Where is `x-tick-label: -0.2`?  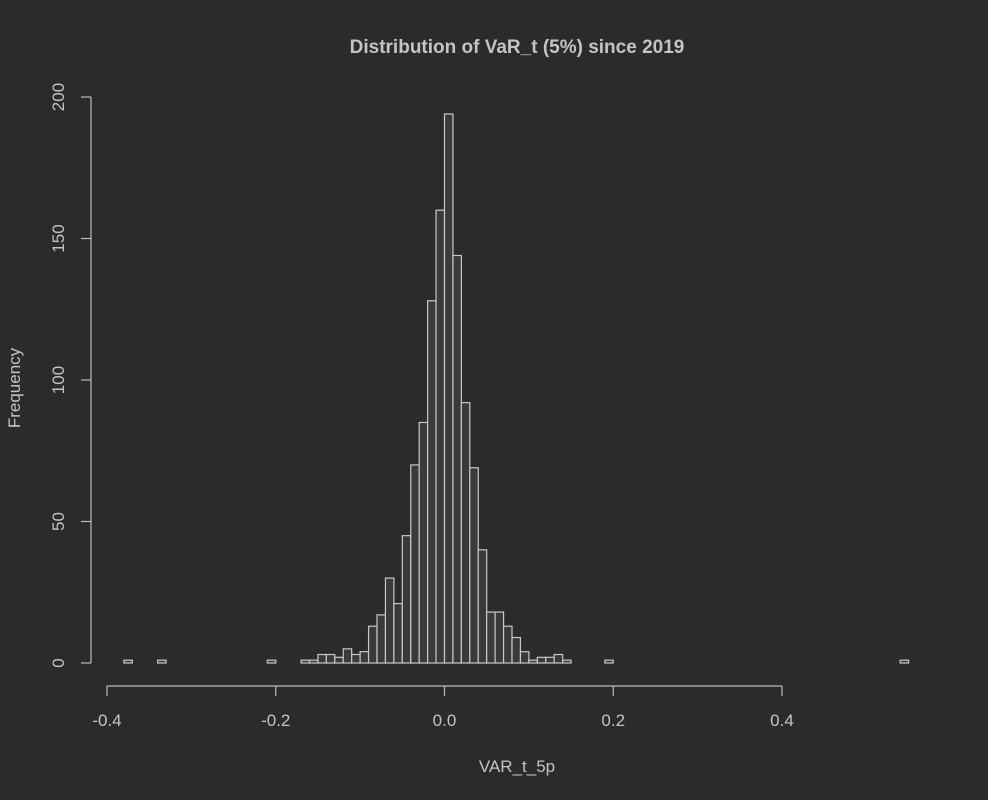
x-tick-label: -0.2 is located at coordinates (275, 720).